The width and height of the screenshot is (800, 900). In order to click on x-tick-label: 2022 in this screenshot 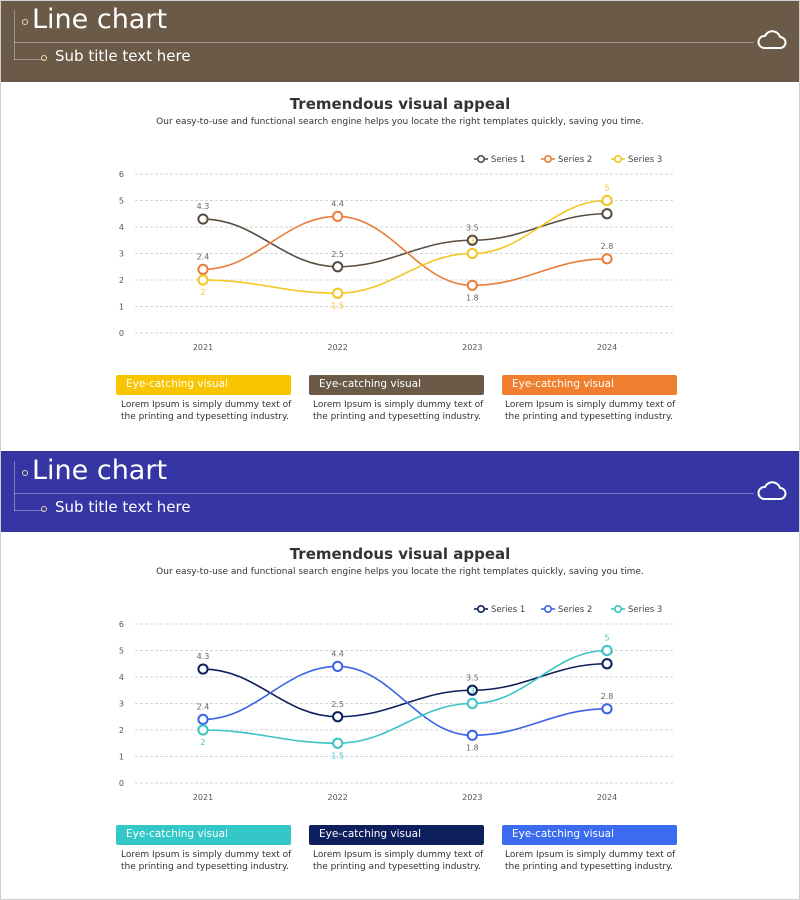, I will do `click(337, 347)`.